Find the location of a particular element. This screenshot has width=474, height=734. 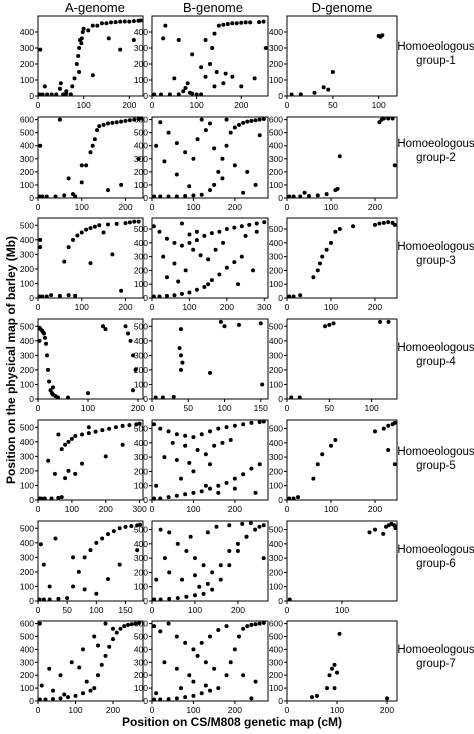

x-tick-label: 50 is located at coordinates (330, 408).